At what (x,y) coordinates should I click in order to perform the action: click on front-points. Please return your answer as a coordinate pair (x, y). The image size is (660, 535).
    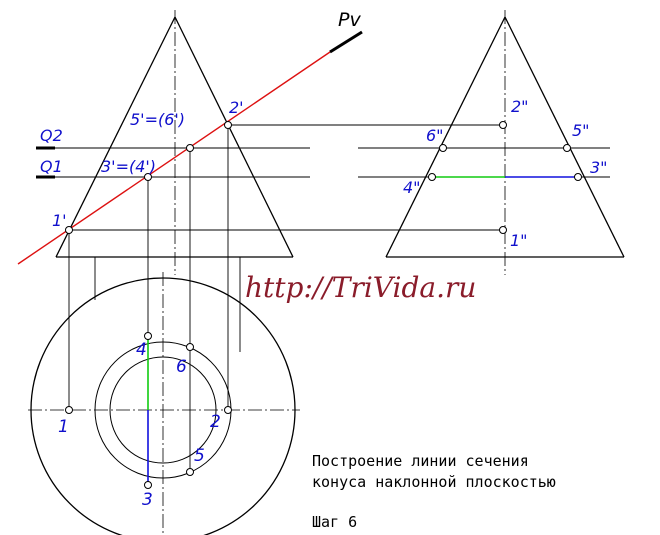
    Looking at the image, I should click on (148, 177).